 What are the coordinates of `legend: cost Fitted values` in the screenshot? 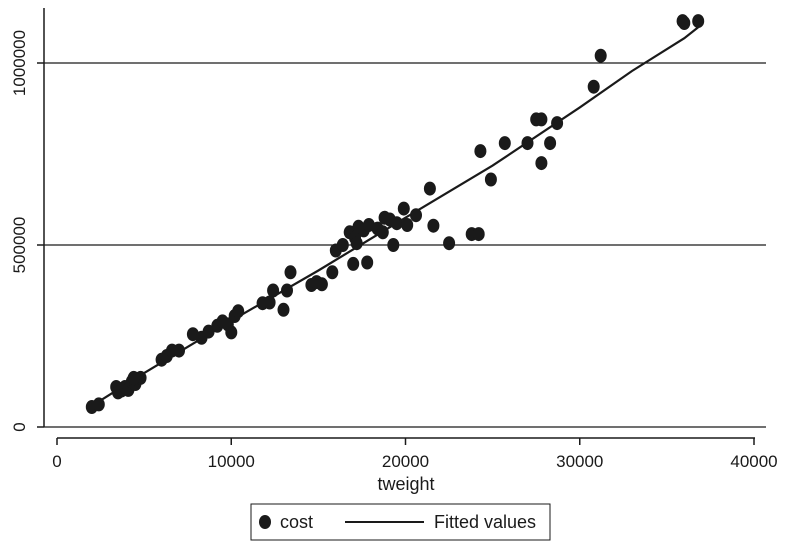 It's located at (400, 522).